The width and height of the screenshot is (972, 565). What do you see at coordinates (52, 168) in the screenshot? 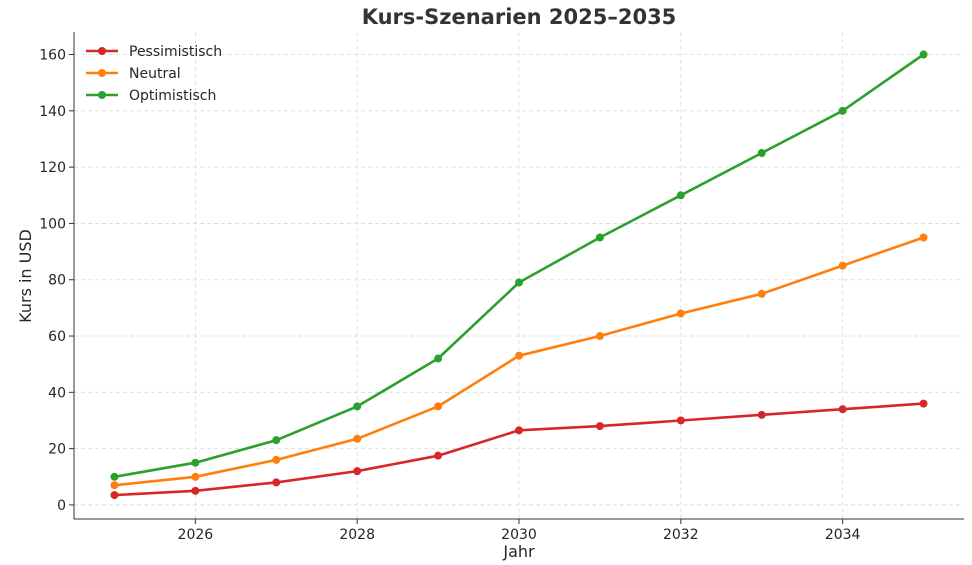
I see `y-tick-label: 120` at bounding box center [52, 168].